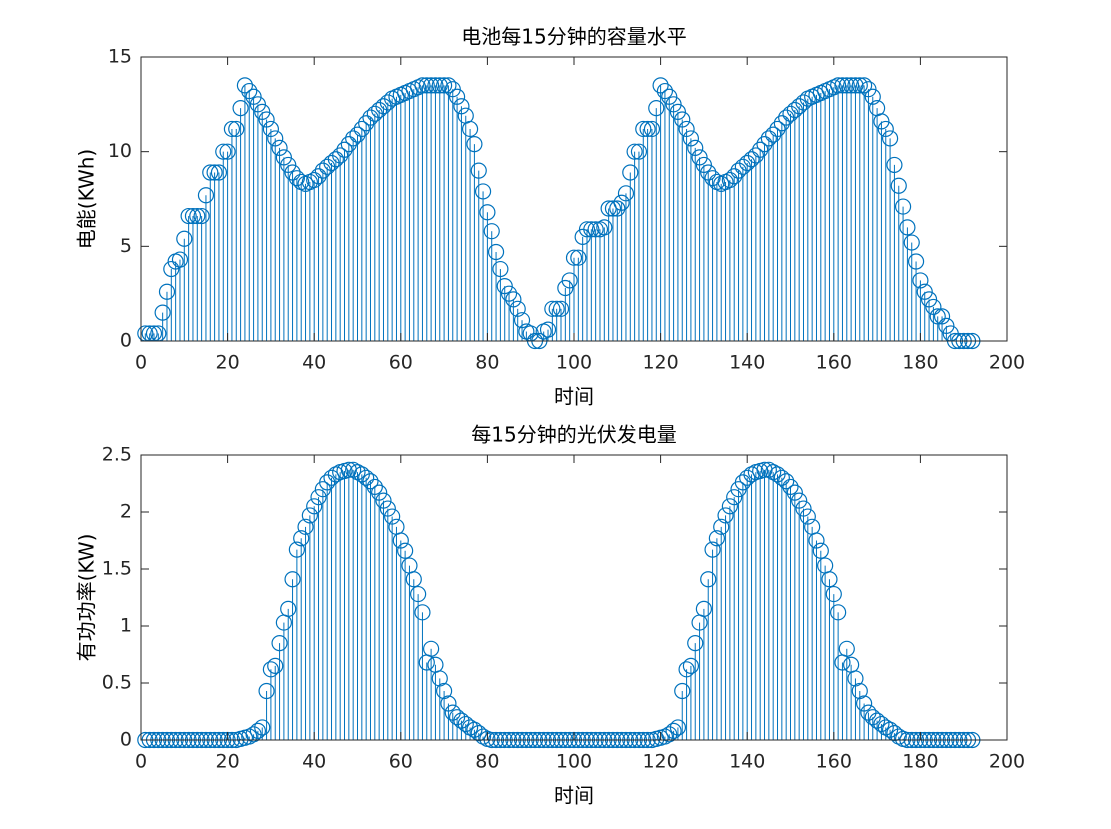  What do you see at coordinates (117, 683) in the screenshot?
I see `y-tick-label: 0.5` at bounding box center [117, 683].